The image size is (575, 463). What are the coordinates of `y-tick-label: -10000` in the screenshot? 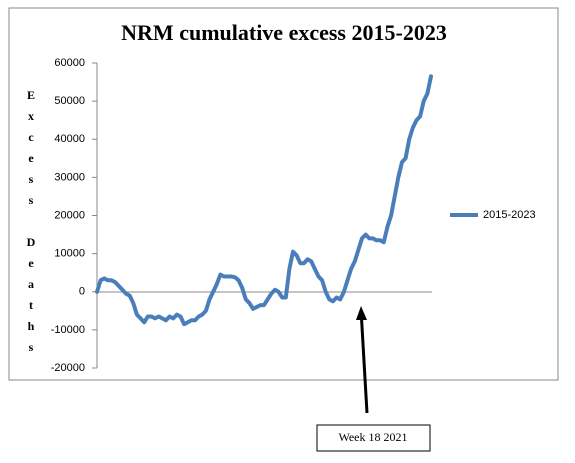 It's located at (68, 330).